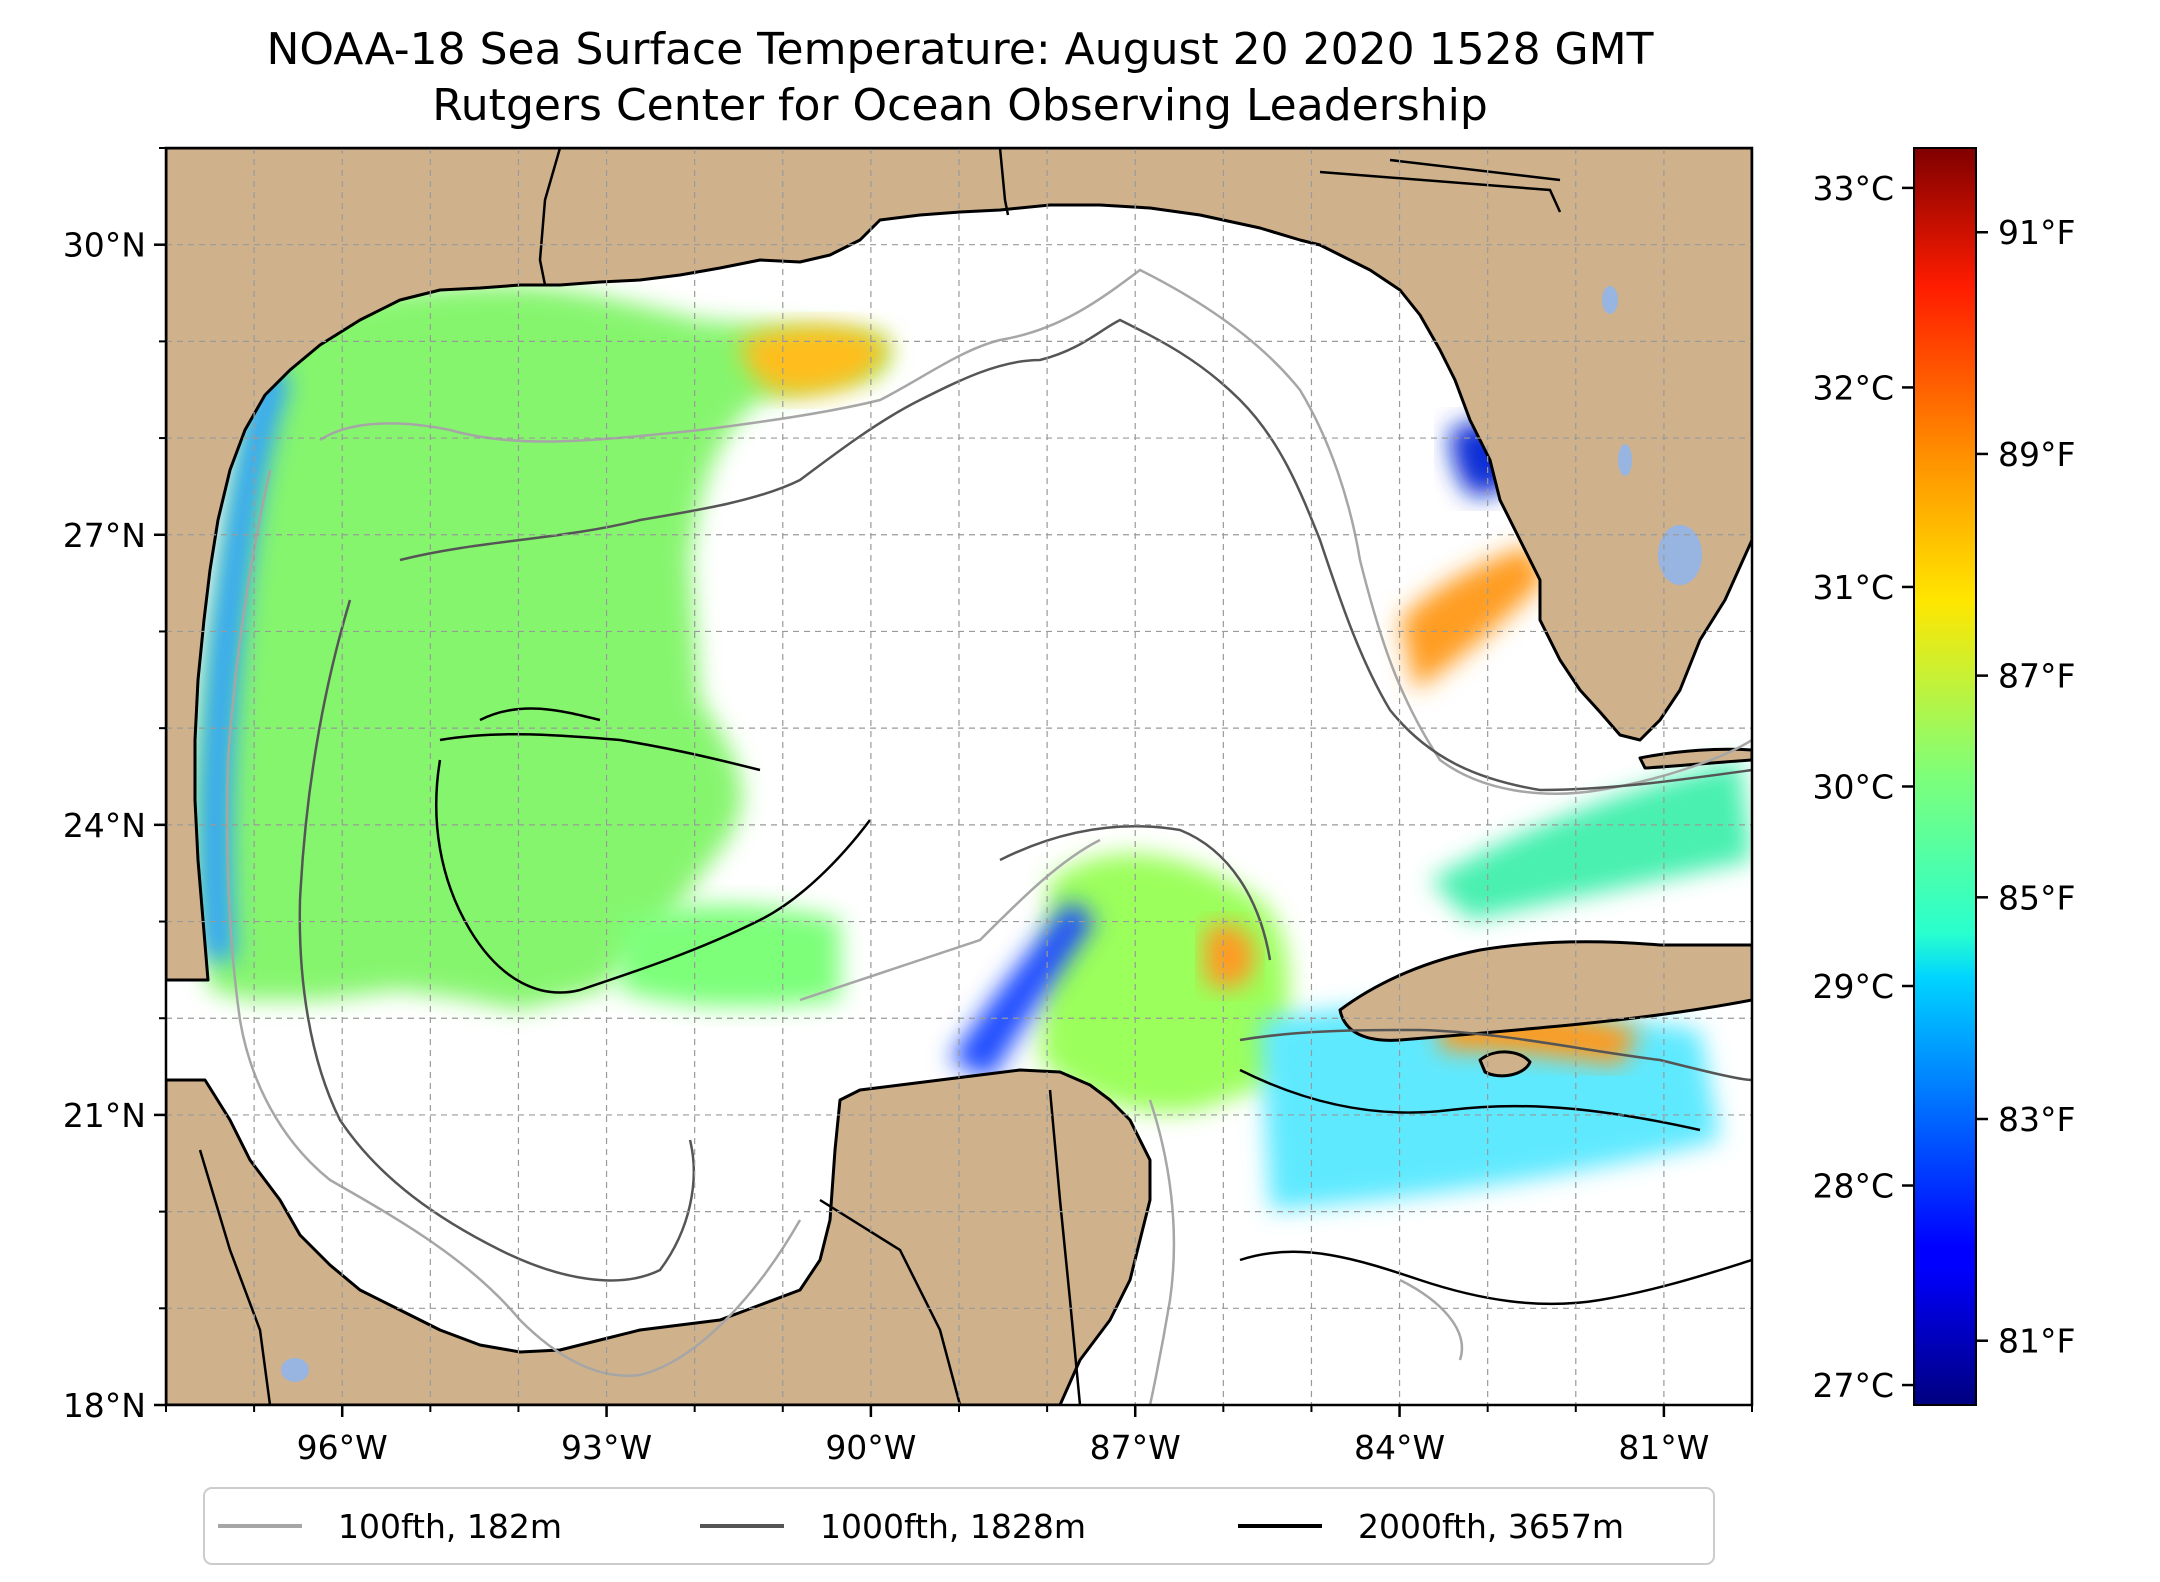 This screenshot has height=1582, width=2160. I want to click on sst-texas-shelf-warm, so click(815, 360).